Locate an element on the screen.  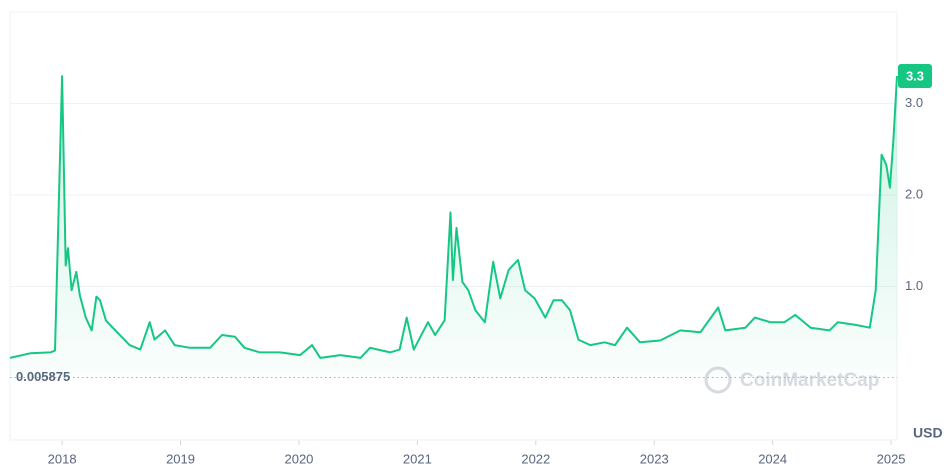
x-tick-label: 2019 is located at coordinates (180, 458).